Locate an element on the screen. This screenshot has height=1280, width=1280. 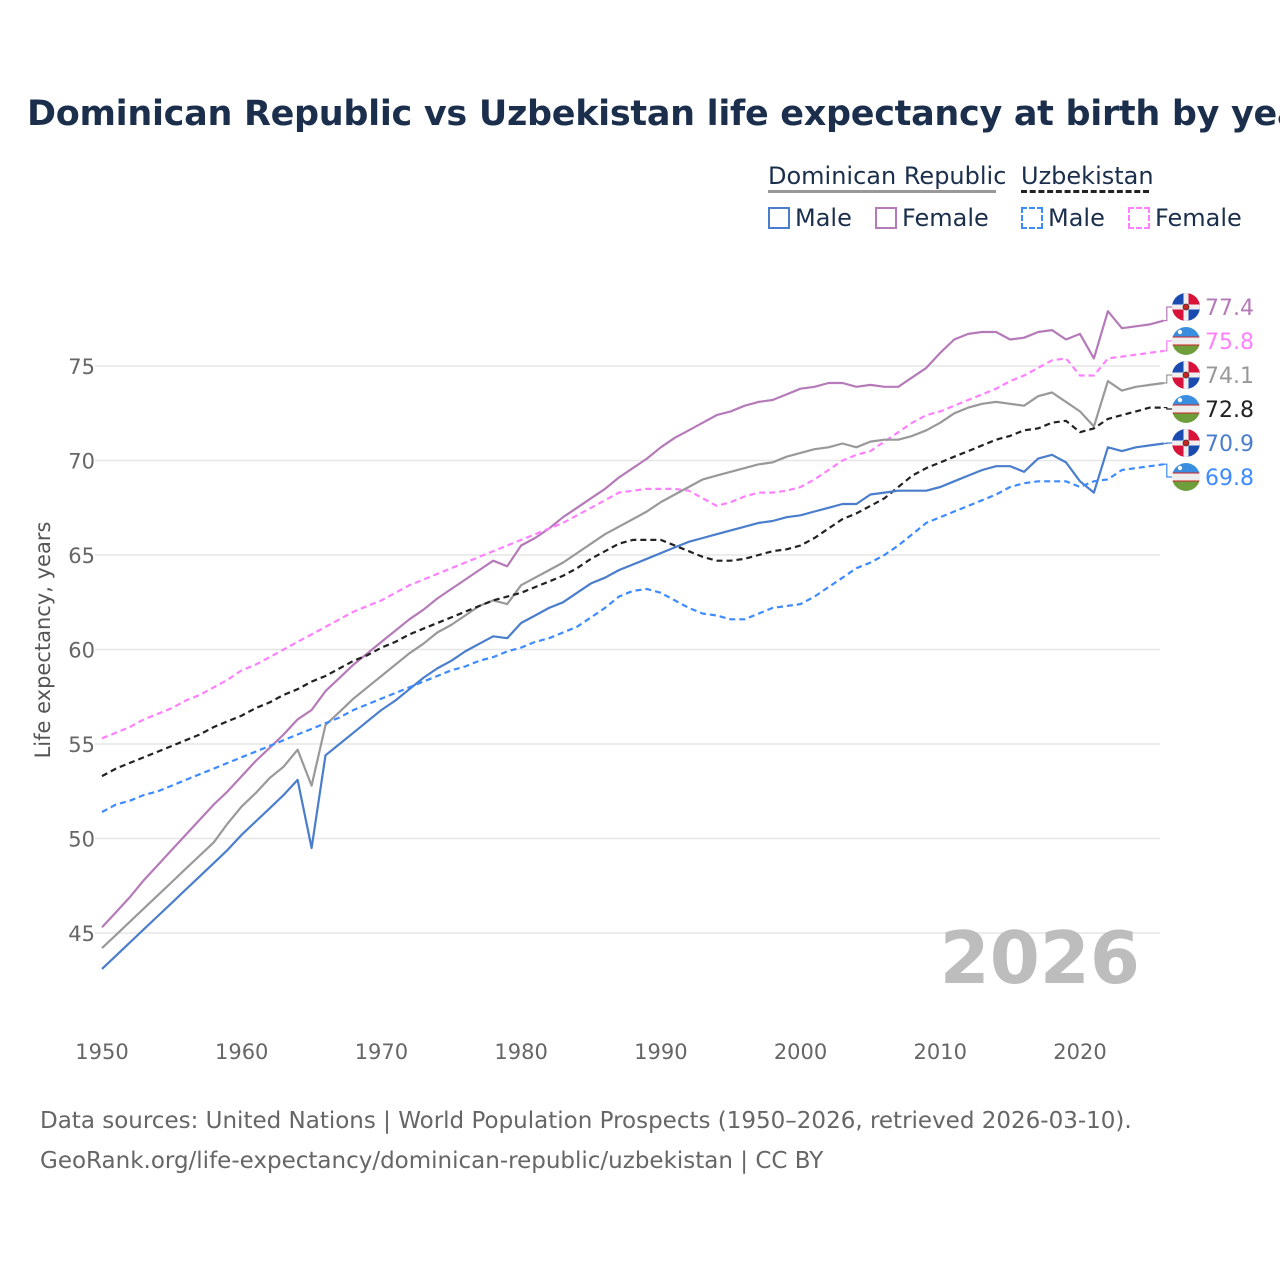
y-tick-label: 65 is located at coordinates (81, 556).